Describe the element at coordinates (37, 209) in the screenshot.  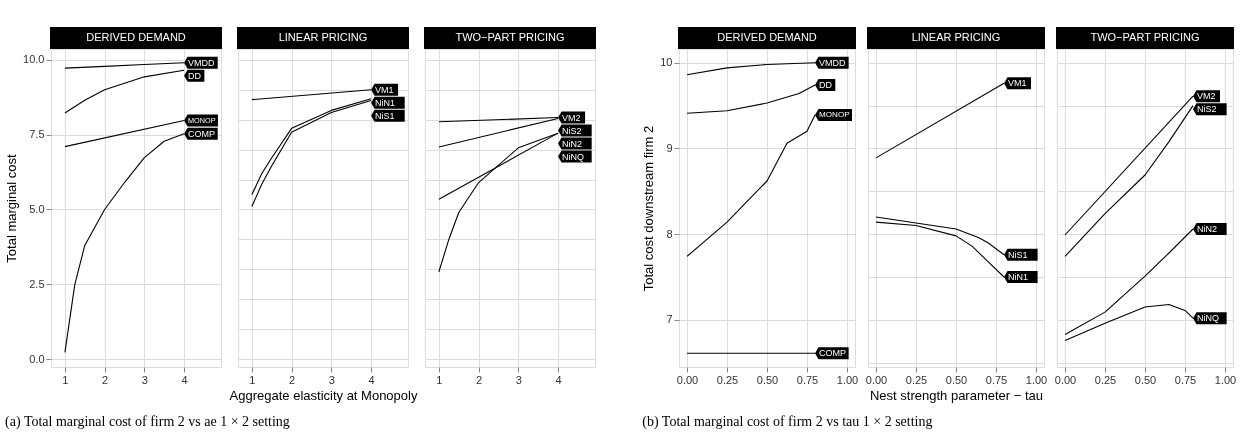
I see `y-tick-label: 5.0` at that location.